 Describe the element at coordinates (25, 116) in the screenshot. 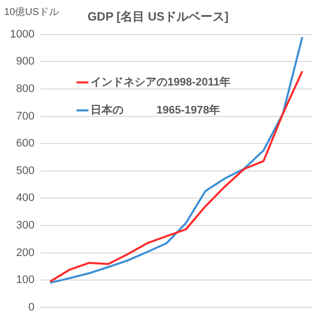

I see `y-tick-label: 700` at that location.